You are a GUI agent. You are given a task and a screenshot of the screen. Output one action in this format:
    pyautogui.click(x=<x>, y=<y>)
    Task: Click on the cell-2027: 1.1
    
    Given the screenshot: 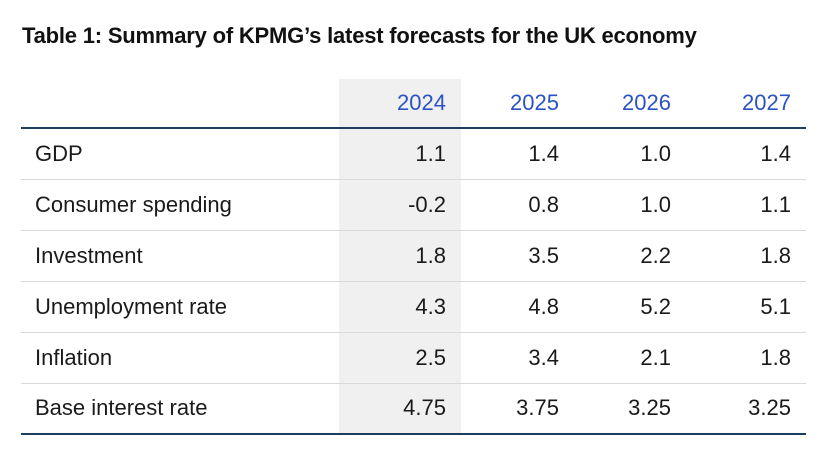 What is the action you would take?
    pyautogui.click(x=775, y=204)
    